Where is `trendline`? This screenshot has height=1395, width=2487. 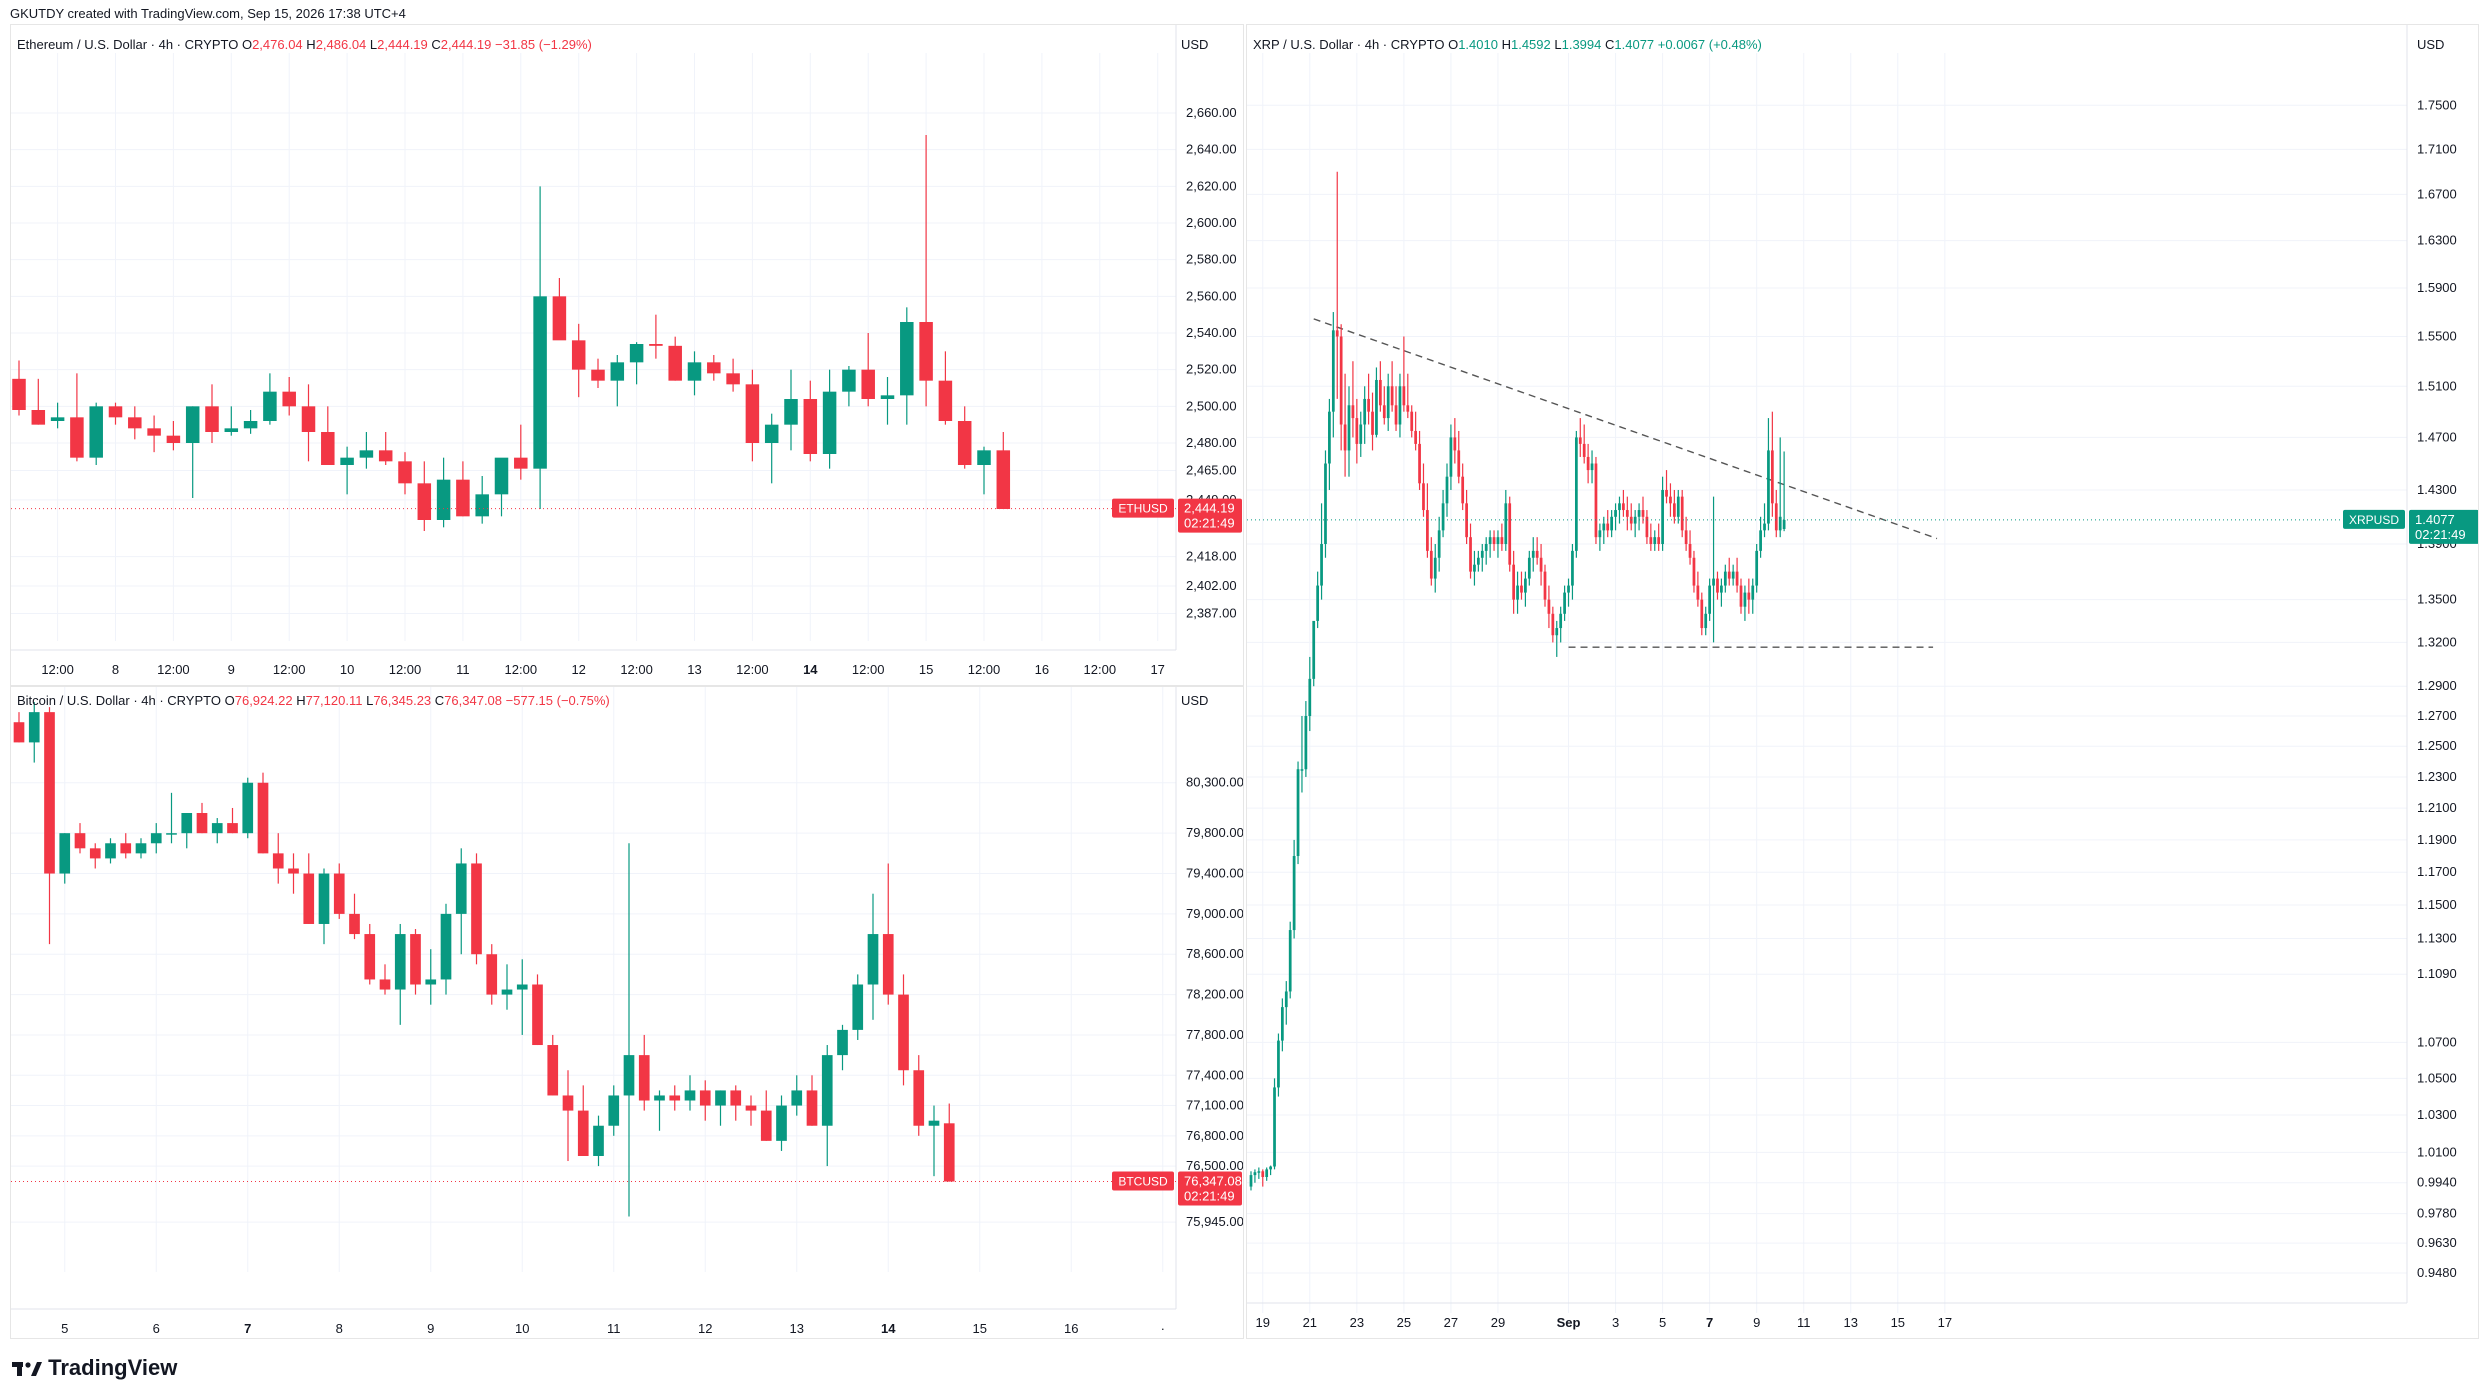
trendline is located at coordinates (1625, 429).